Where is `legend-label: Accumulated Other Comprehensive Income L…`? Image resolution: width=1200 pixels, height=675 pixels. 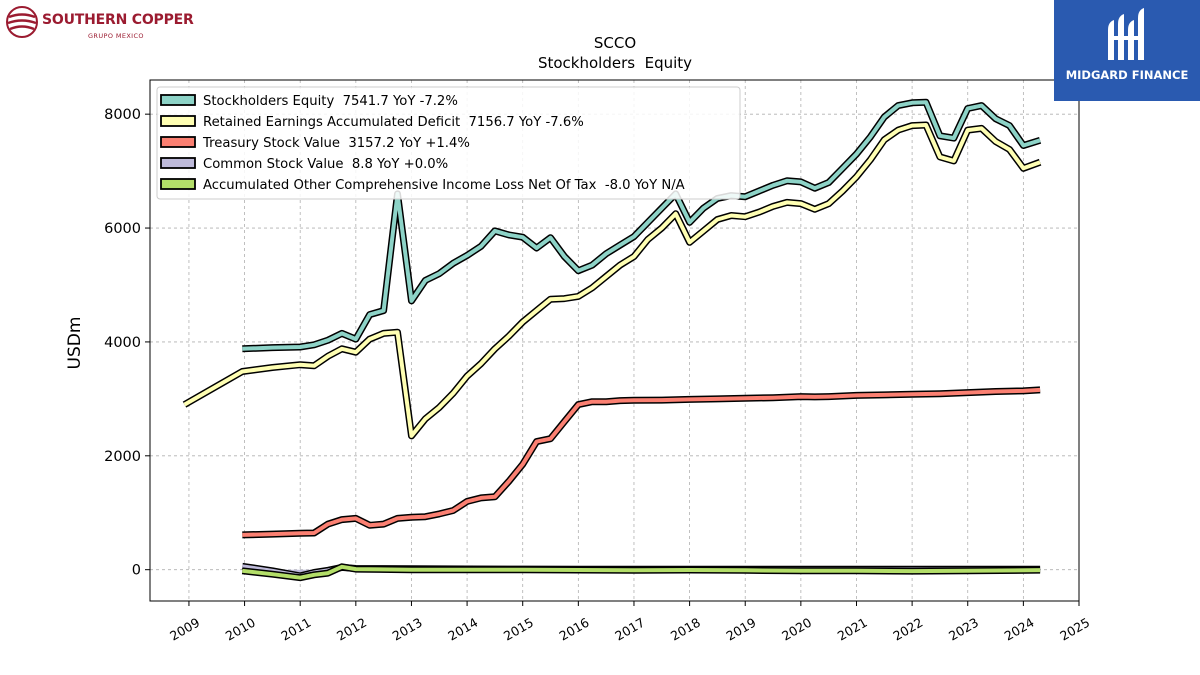
legend-label: Accumulated Other Comprehensive Income L… is located at coordinates (444, 185).